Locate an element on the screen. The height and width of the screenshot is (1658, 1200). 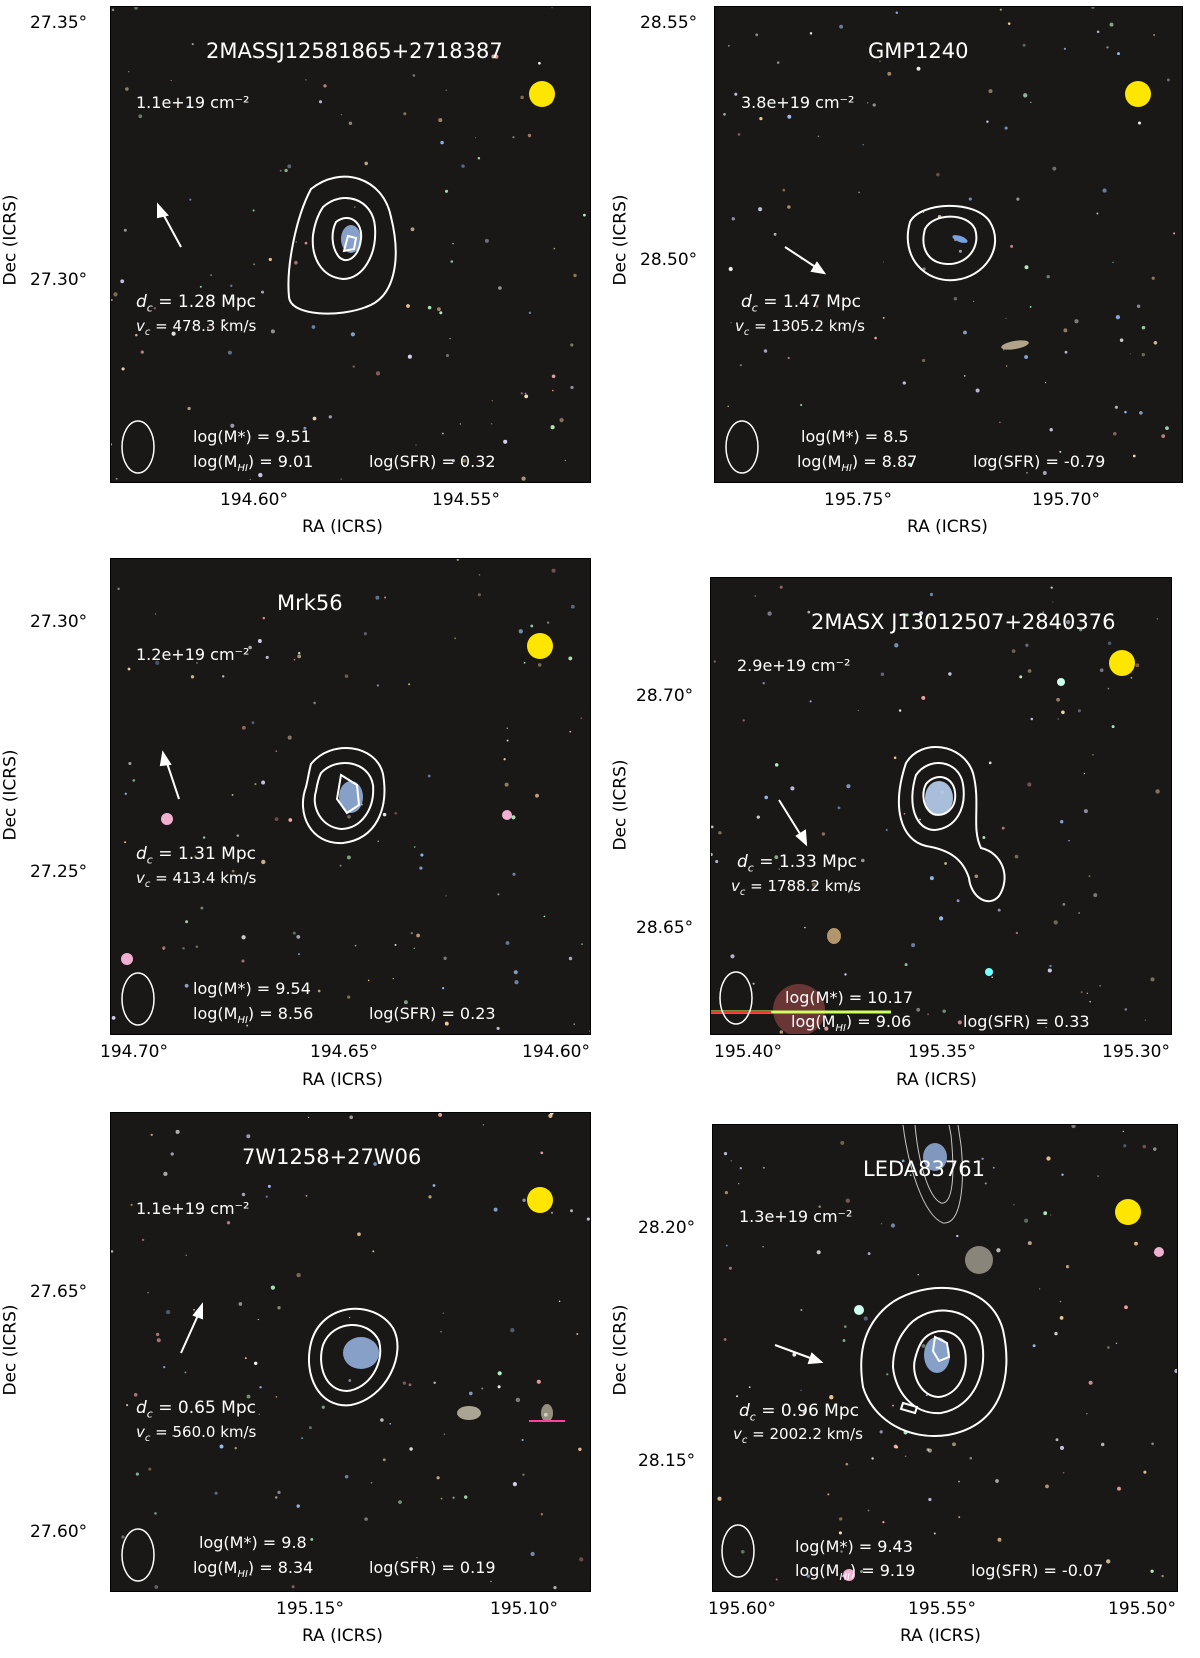
direction-arrow is located at coordinates (169, 225).